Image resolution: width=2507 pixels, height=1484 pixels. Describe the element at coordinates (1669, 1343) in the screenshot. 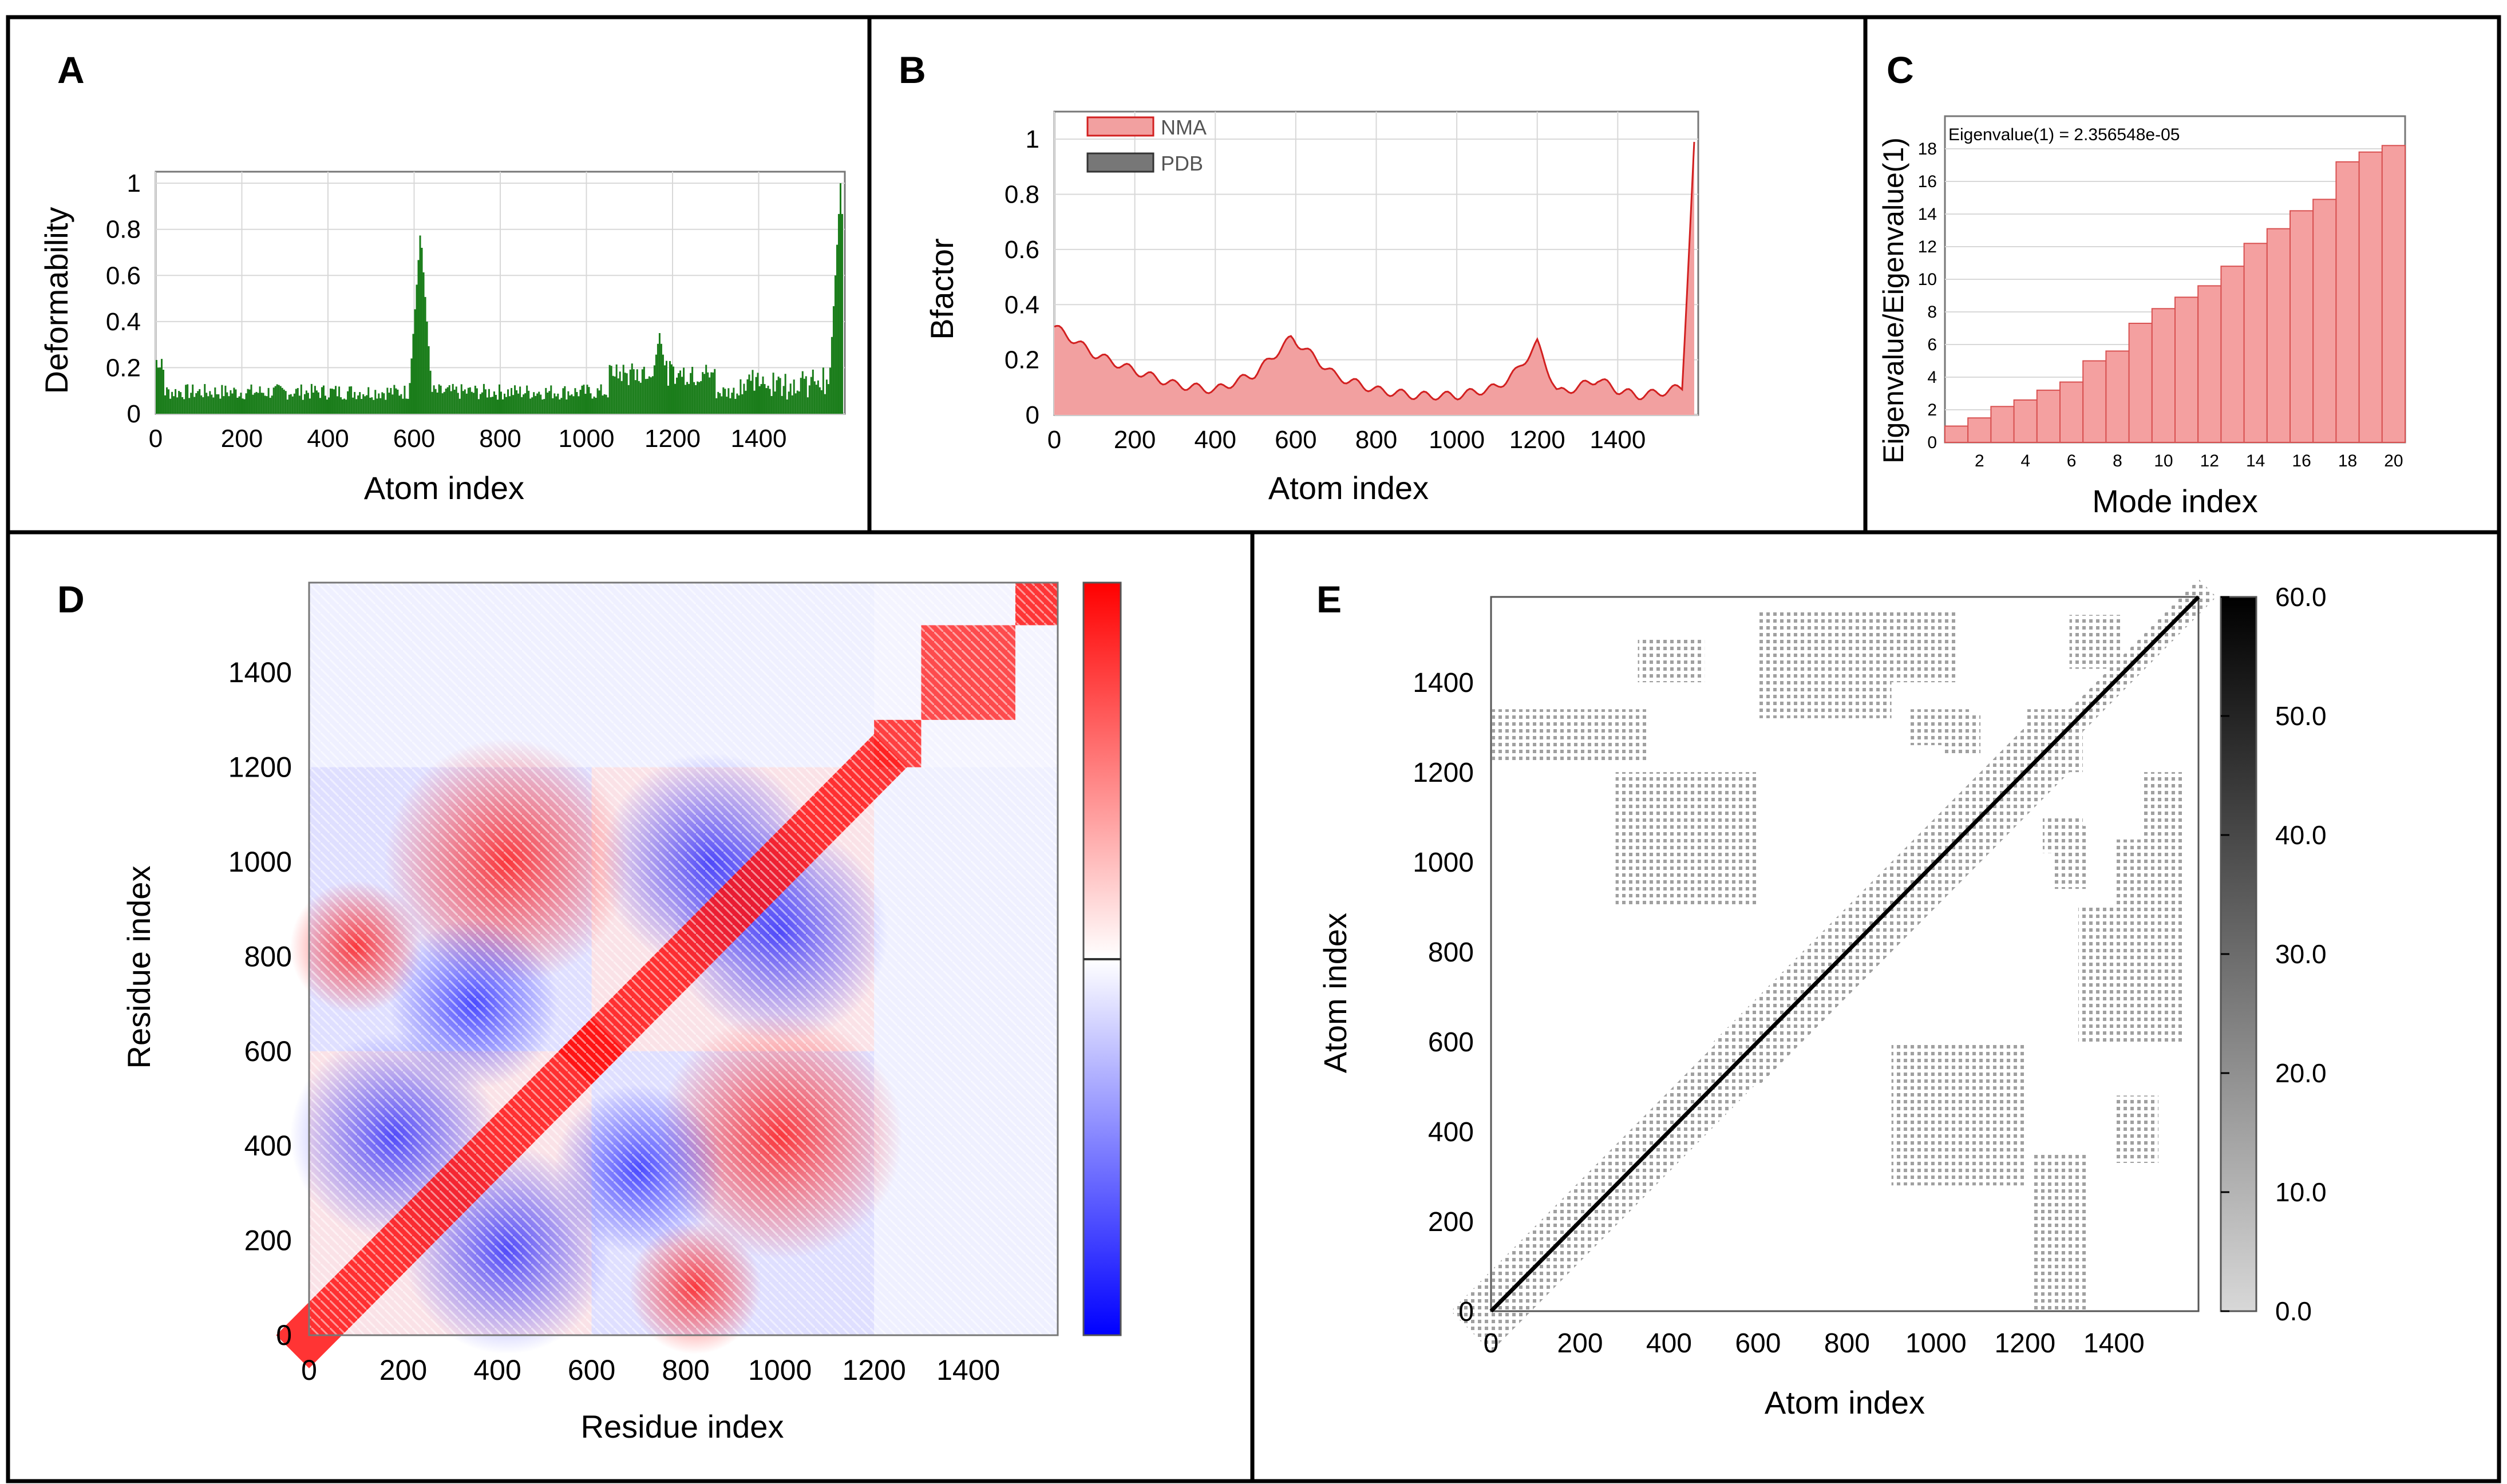

I see `panel-e-xtick-label: 400` at that location.